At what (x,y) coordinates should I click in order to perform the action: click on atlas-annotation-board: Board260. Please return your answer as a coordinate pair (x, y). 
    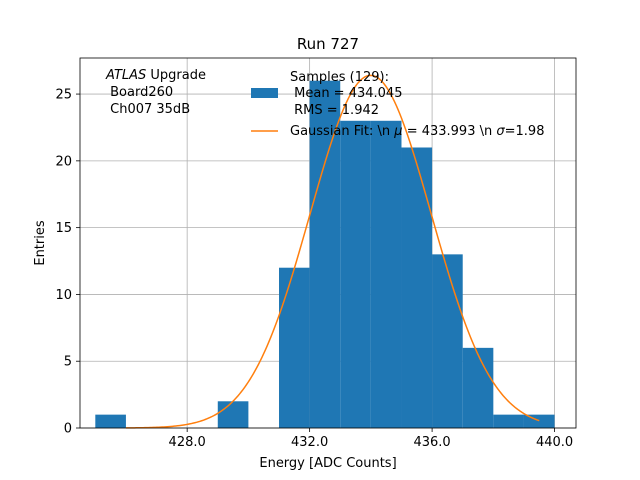
    Looking at the image, I should click on (139, 92).